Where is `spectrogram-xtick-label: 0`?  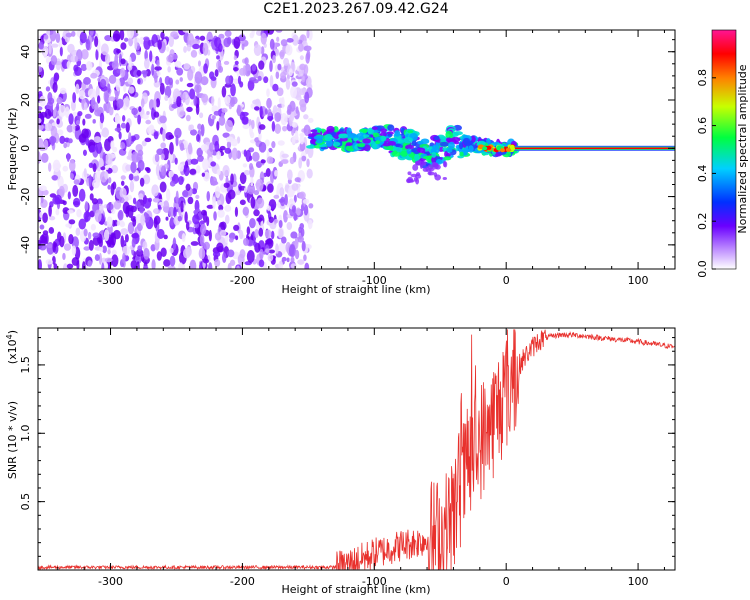 spectrogram-xtick-label: 0 is located at coordinates (506, 280).